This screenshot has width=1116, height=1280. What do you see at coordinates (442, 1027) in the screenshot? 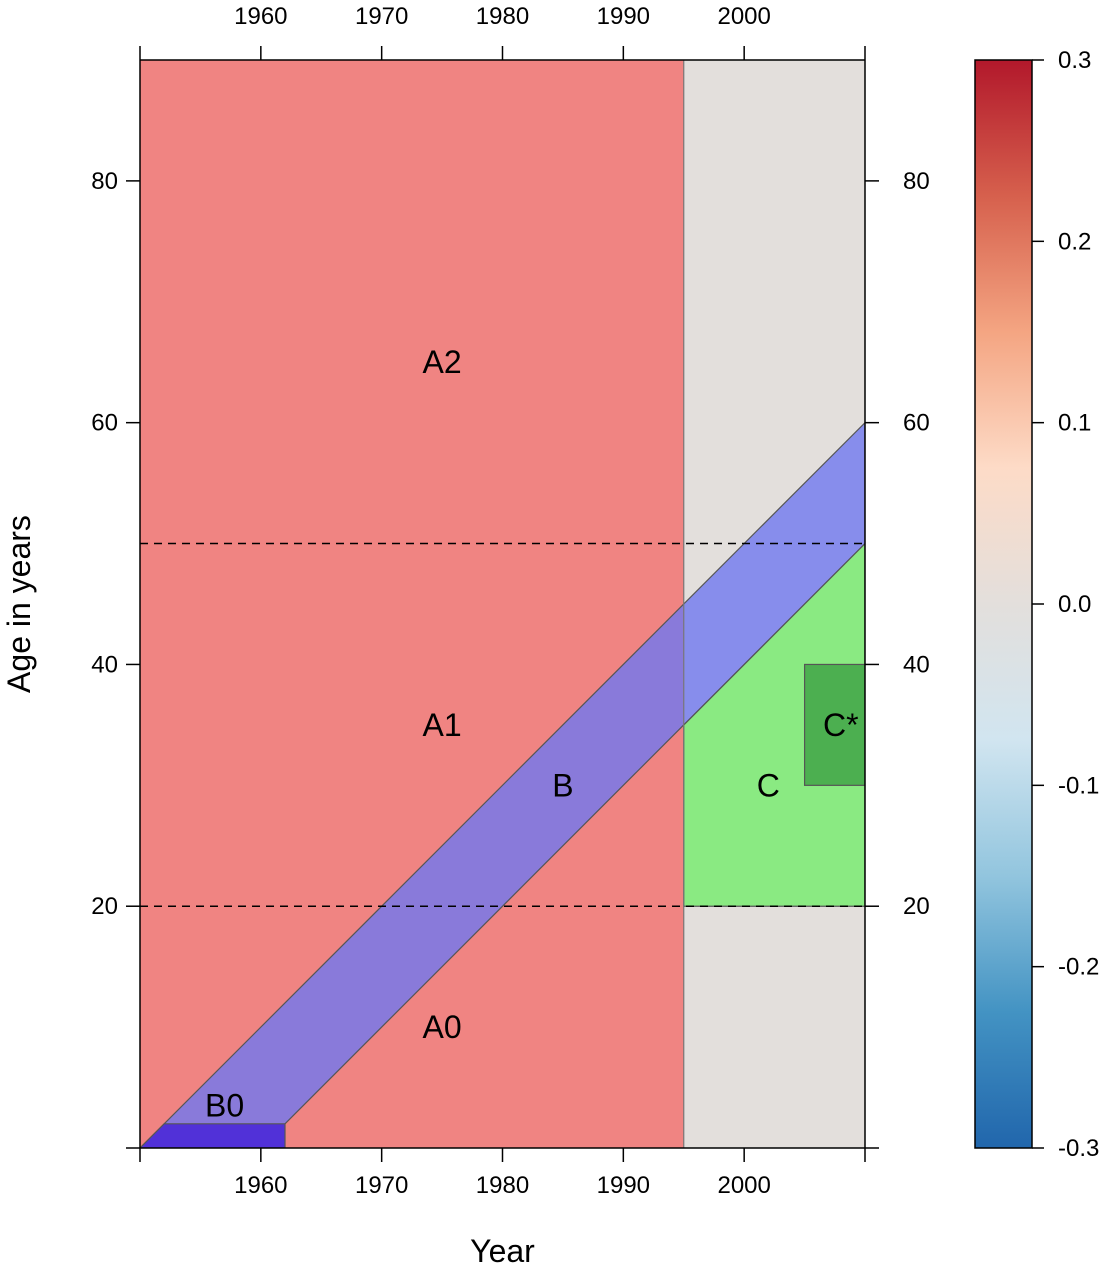
I see `label-a0: A0` at bounding box center [442, 1027].